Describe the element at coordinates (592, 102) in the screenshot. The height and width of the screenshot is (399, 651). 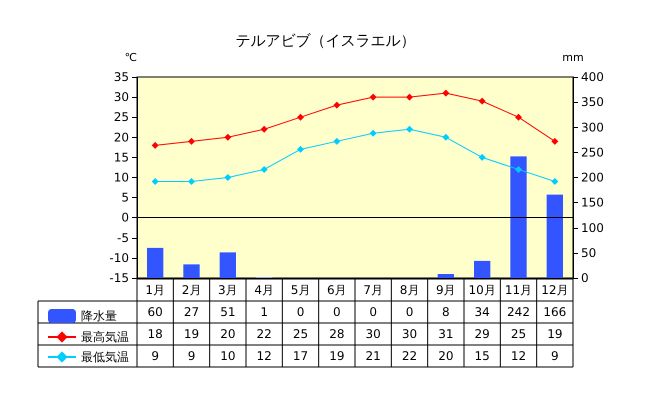
I see `y2-tick-label: 350` at that location.